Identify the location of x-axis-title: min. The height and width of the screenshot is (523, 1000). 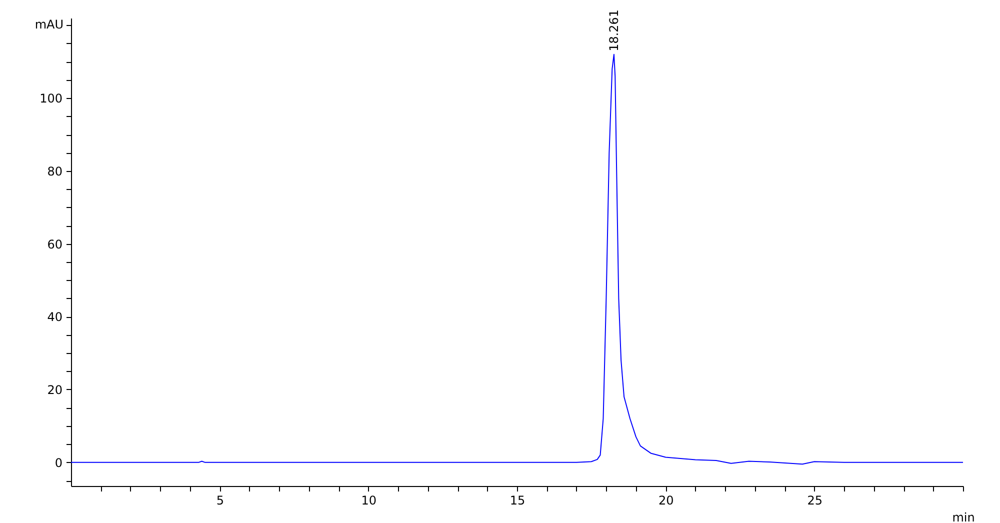
(963, 516).